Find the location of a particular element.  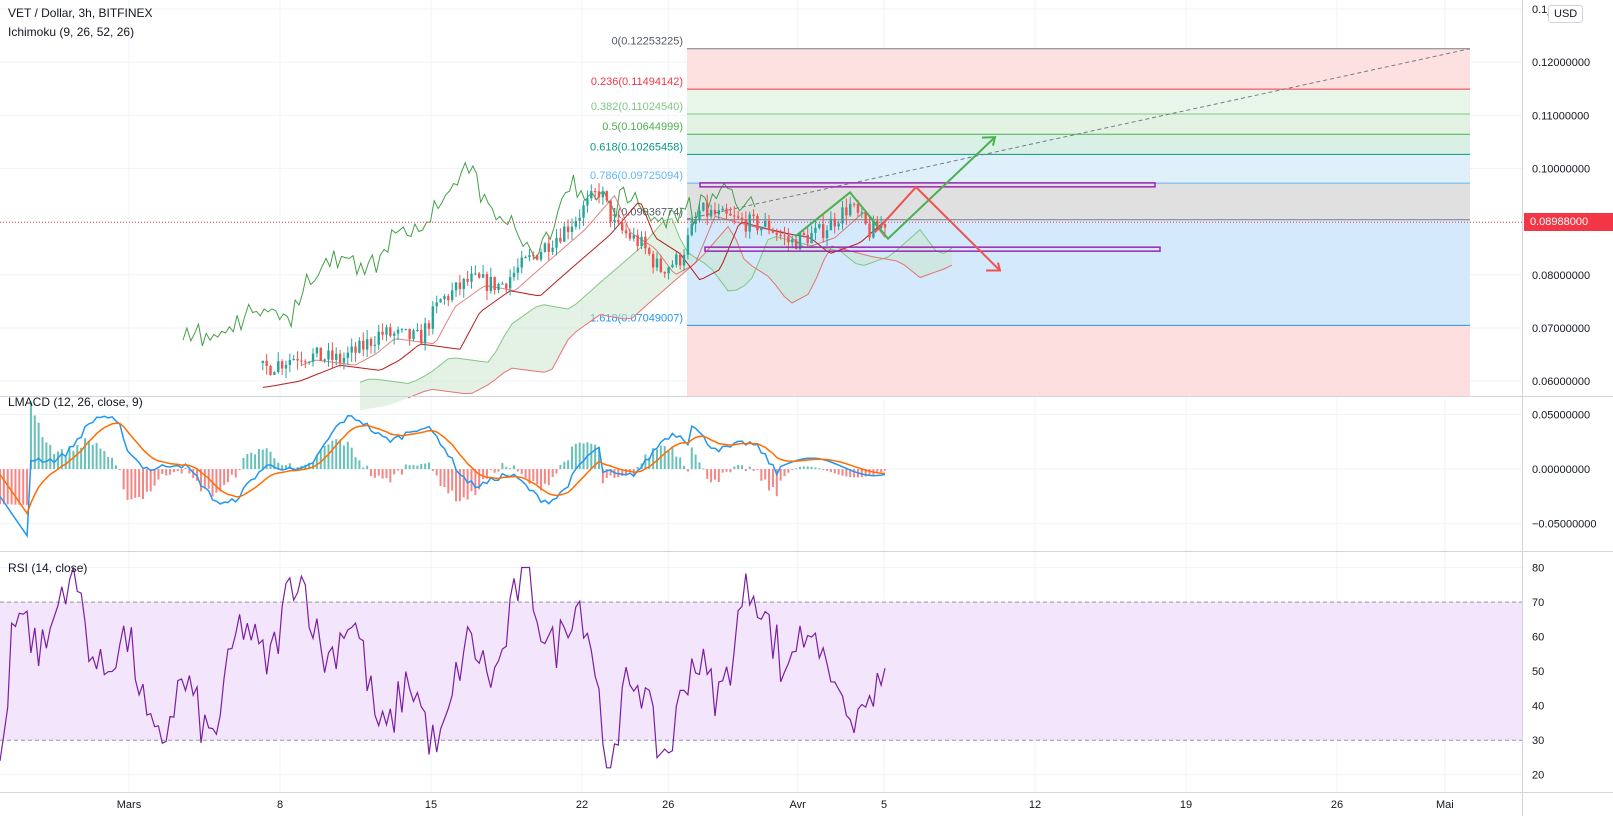

ichimoku-cloud-fill is located at coordinates (656, 314).